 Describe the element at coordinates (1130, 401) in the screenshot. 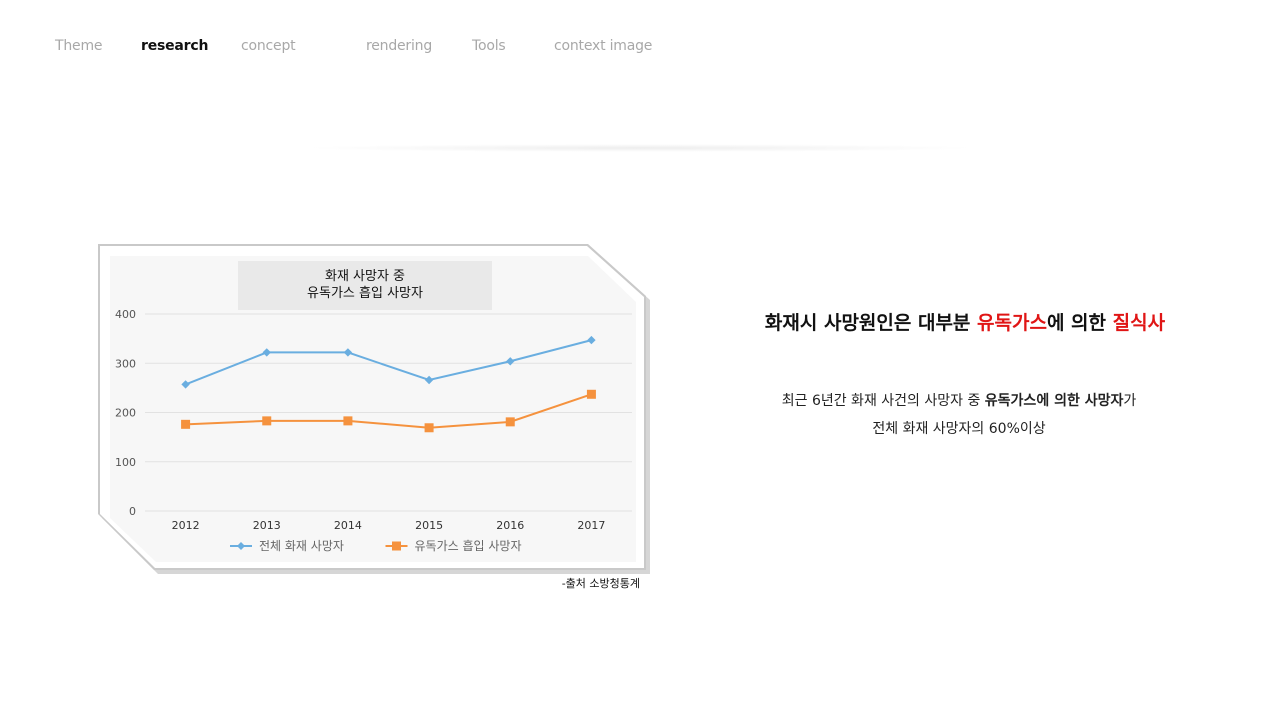

I see `description-text-3: 가` at that location.